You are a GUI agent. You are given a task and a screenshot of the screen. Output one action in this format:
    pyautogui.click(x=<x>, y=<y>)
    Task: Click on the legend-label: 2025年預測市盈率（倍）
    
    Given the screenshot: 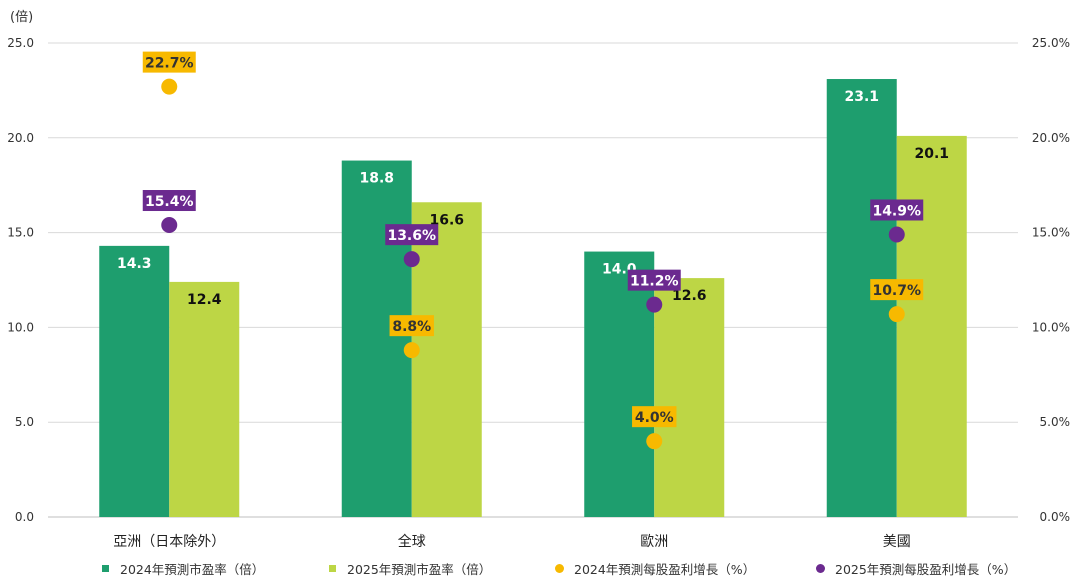 What is the action you would take?
    pyautogui.click(x=419, y=569)
    